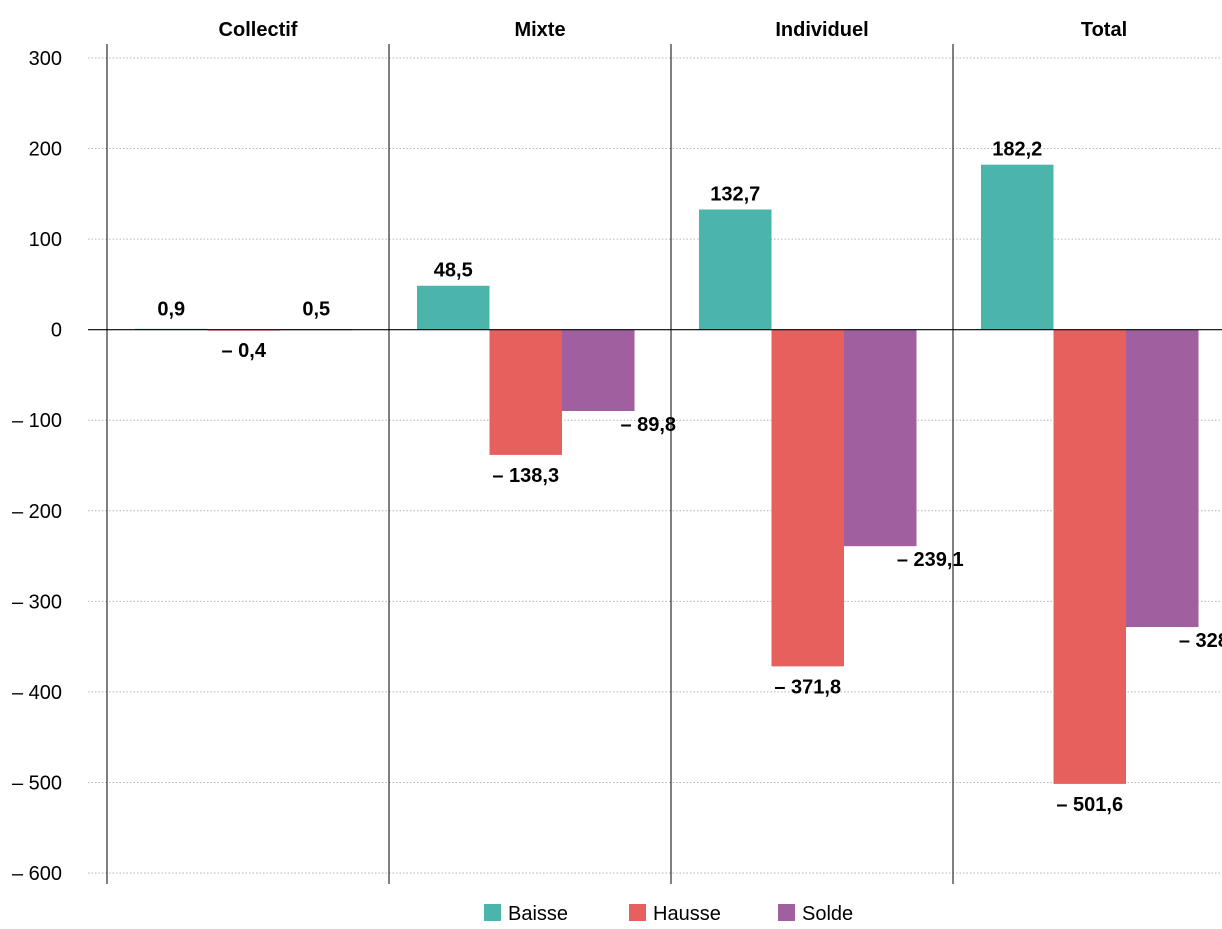  I want to click on bar-baisse-total, so click(1017, 247).